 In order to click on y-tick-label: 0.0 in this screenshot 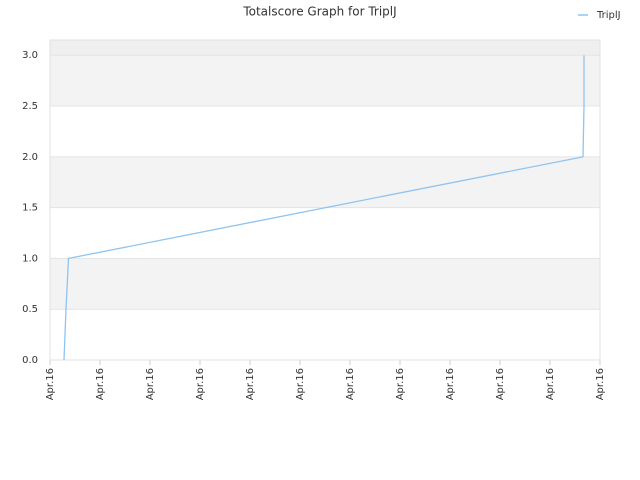, I will do `click(30, 360)`.